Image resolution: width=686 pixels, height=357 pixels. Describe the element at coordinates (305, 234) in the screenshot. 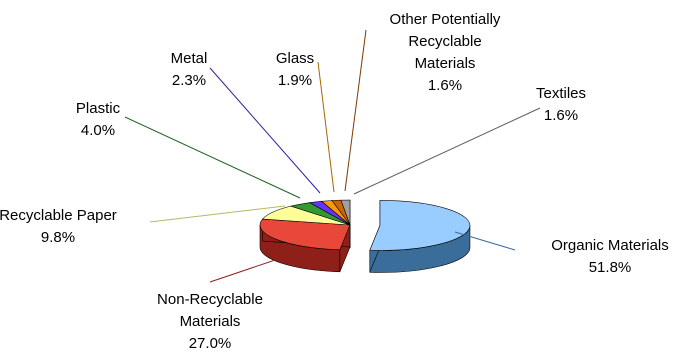

I see `slice-non-recyclable` at that location.